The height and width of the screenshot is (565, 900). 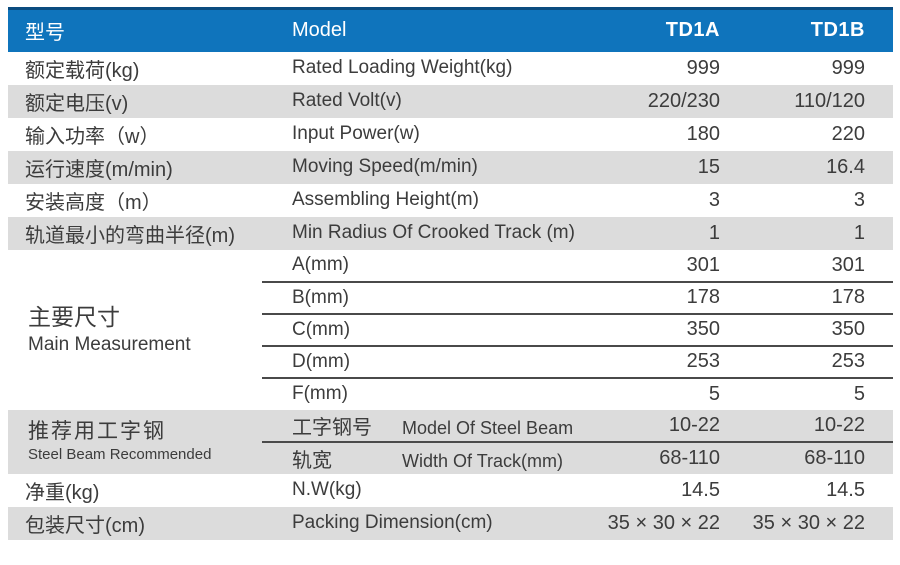 I want to click on value-td1b: 110/120, so click(x=806, y=101).